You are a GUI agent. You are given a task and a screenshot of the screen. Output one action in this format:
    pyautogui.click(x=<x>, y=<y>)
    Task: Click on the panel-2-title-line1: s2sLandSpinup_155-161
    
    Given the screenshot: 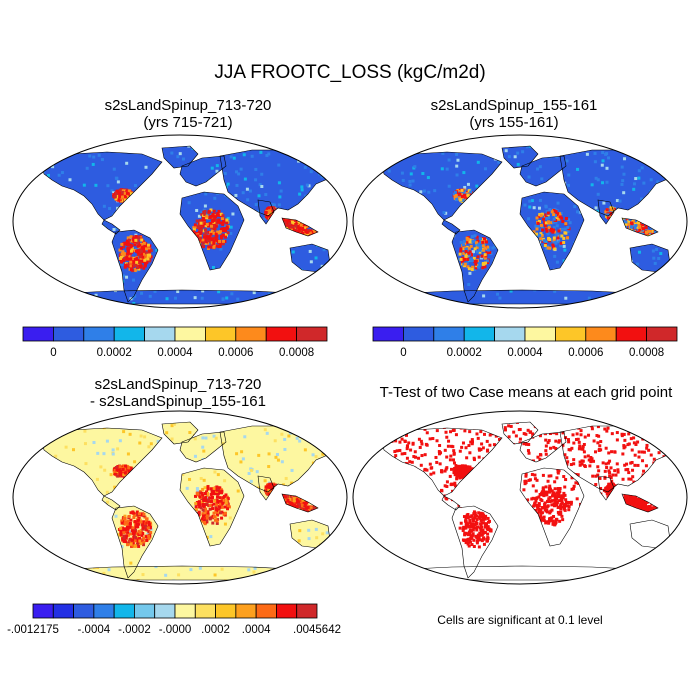 What is the action you would take?
    pyautogui.click(x=514, y=105)
    